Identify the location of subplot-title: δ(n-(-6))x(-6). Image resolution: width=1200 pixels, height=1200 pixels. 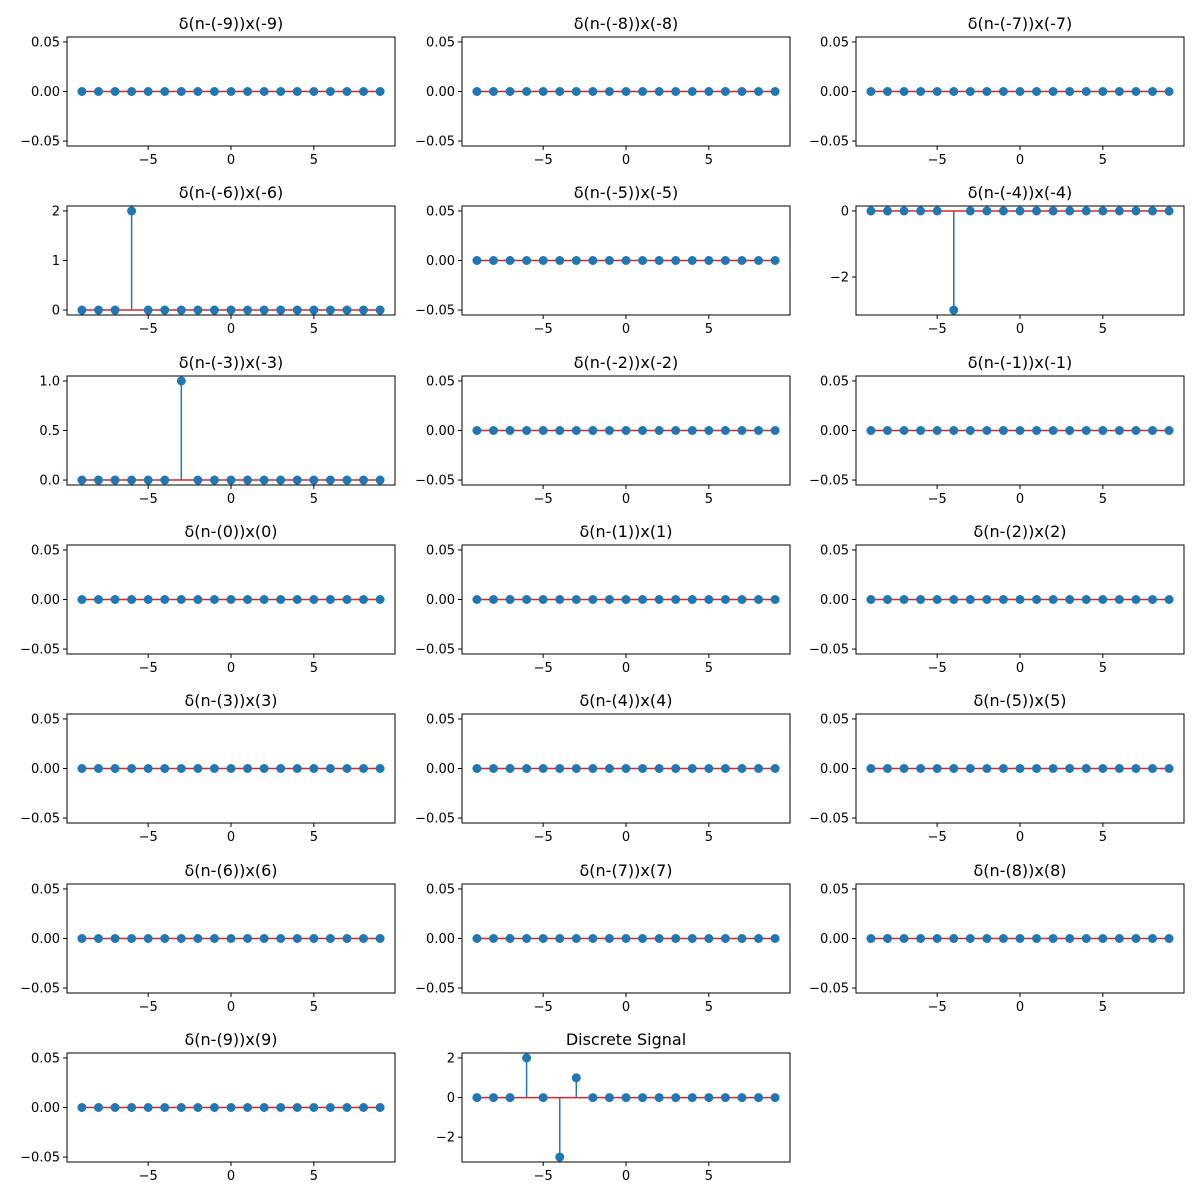
(231, 192).